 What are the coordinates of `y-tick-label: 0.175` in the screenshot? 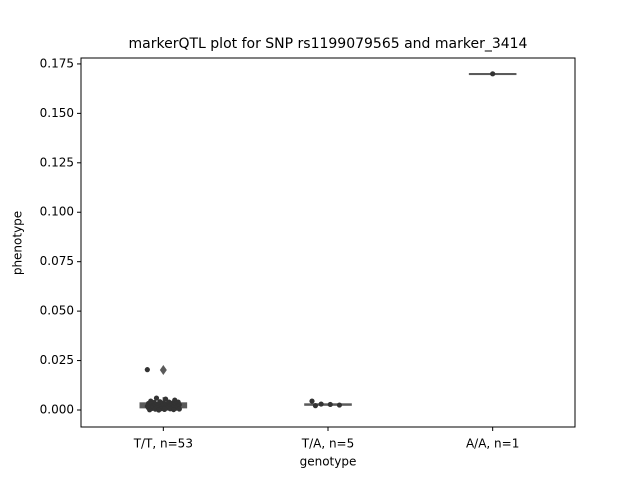 It's located at (57, 63).